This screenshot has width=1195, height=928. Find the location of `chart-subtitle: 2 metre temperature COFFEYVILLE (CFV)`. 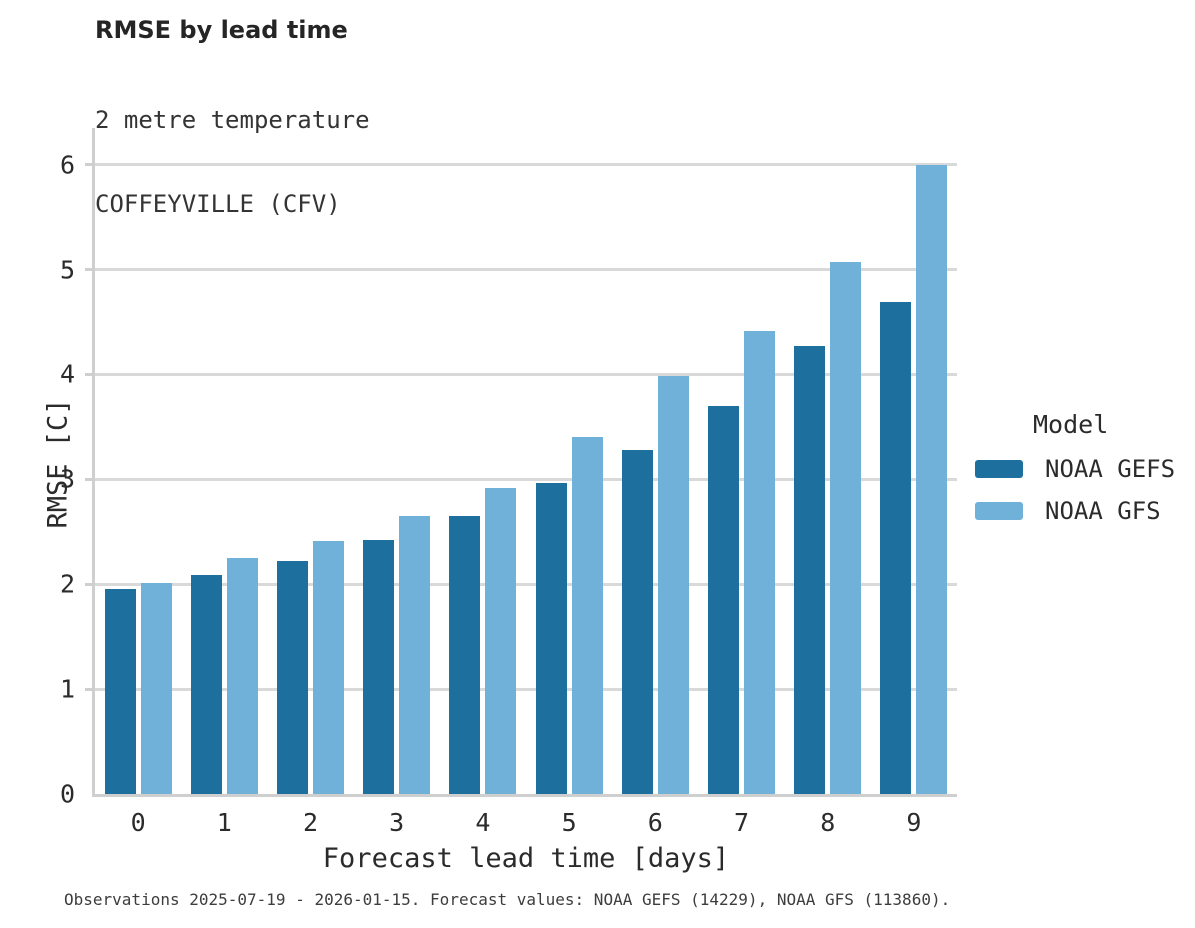

chart-subtitle: 2 metre temperature COFFEYVILLE (CFV) is located at coordinates (232, 162).